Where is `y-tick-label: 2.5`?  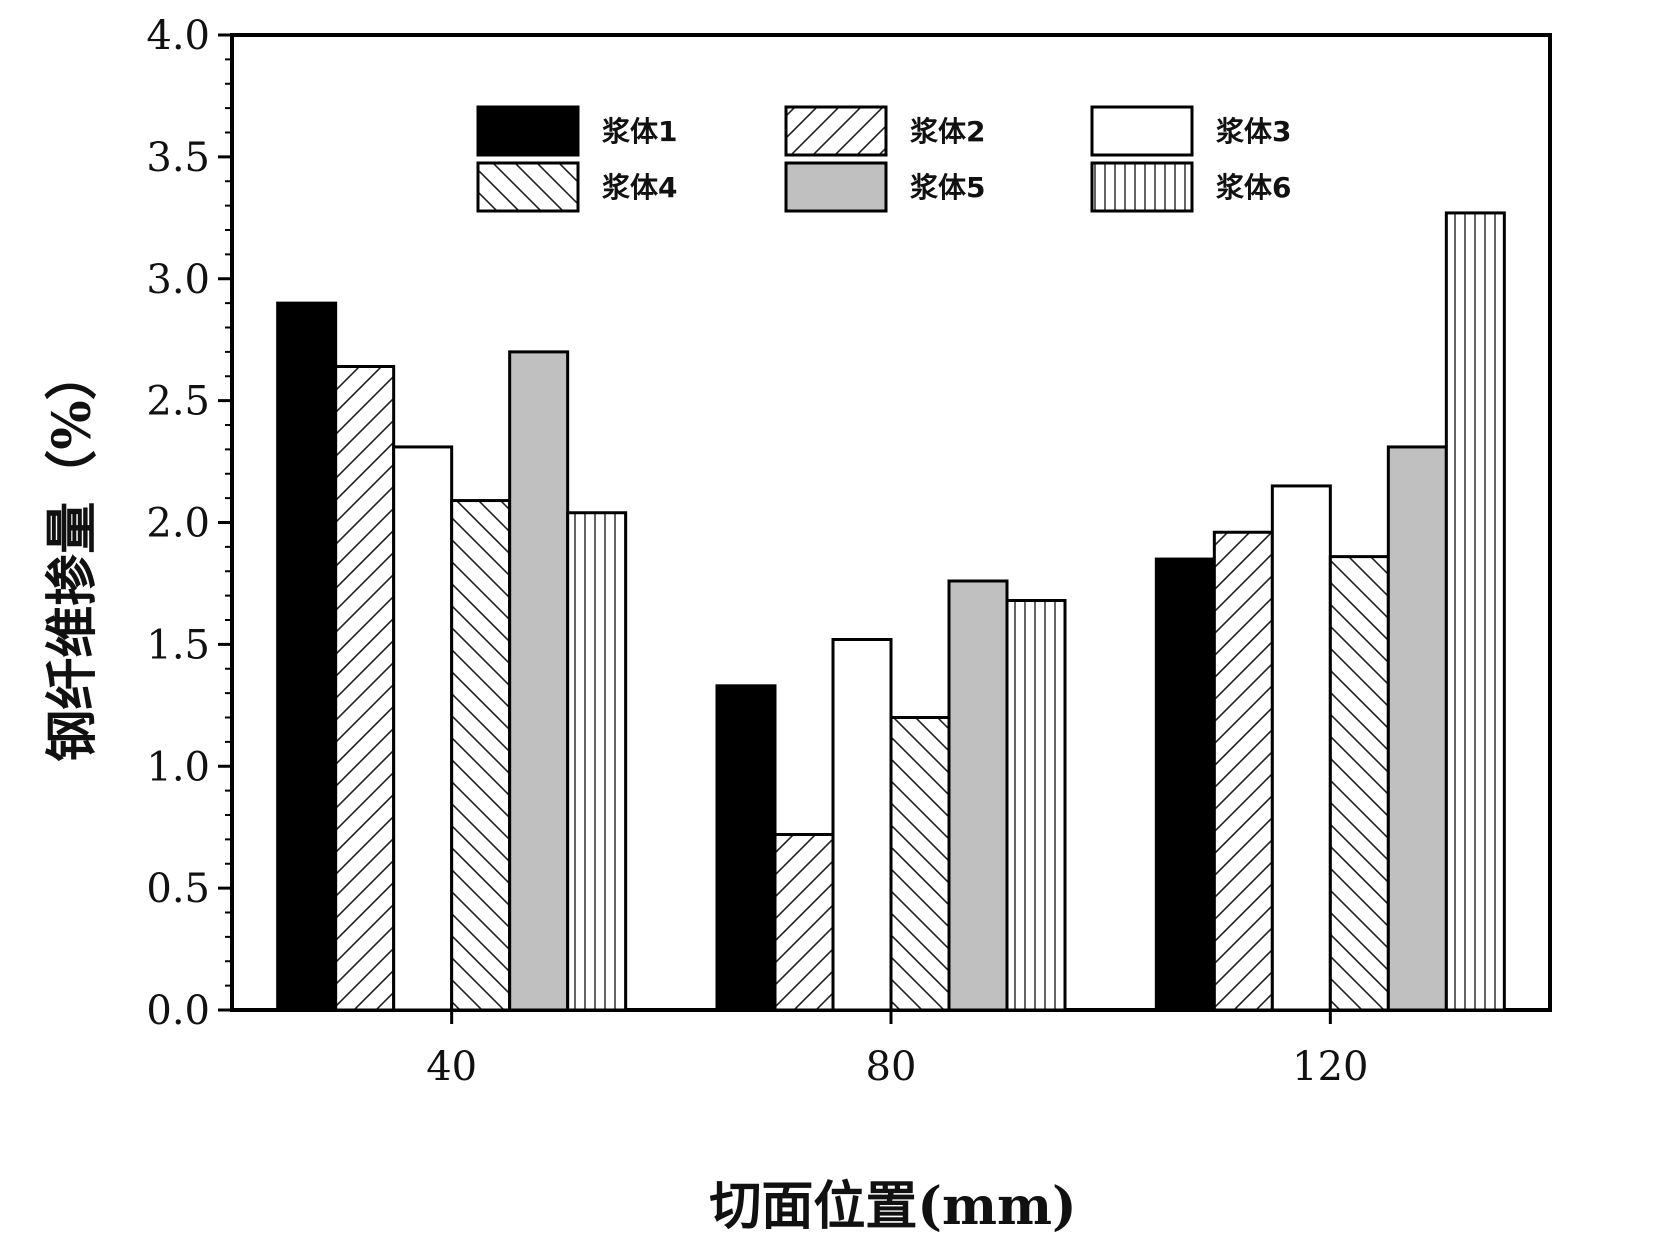
y-tick-label: 2.5 is located at coordinates (178, 402).